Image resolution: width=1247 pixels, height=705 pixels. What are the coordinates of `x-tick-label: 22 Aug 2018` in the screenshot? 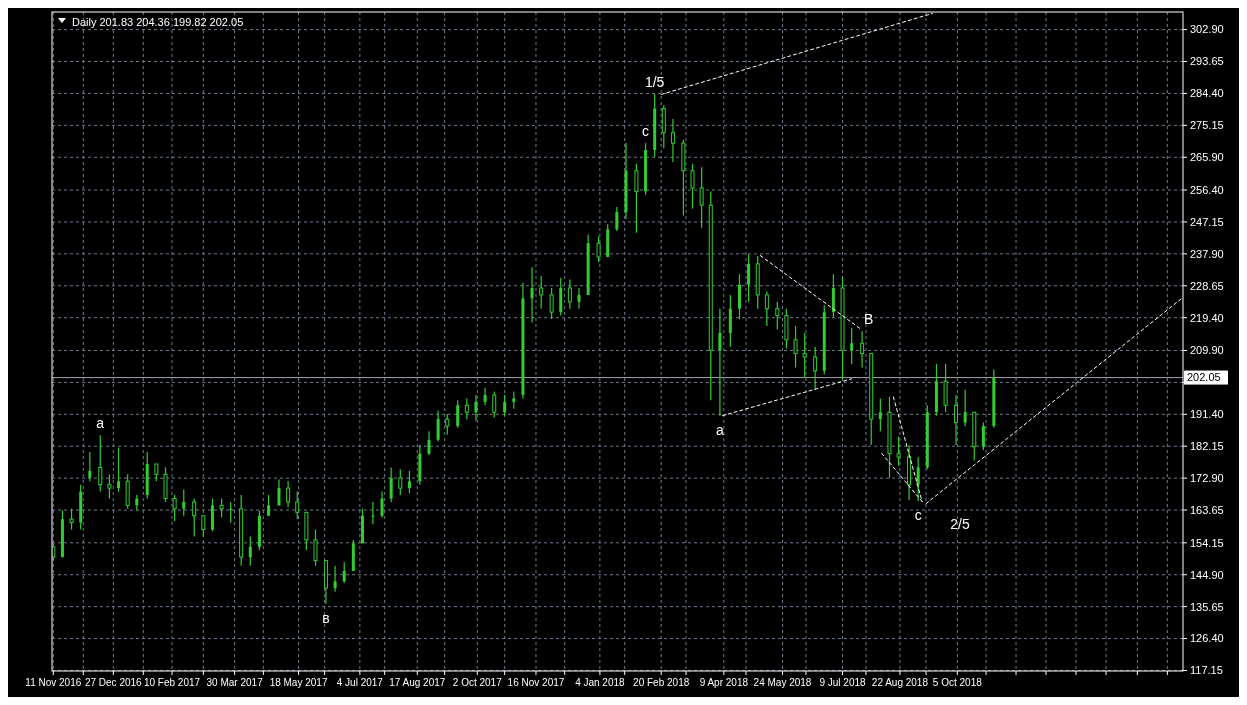 It's located at (900, 682).